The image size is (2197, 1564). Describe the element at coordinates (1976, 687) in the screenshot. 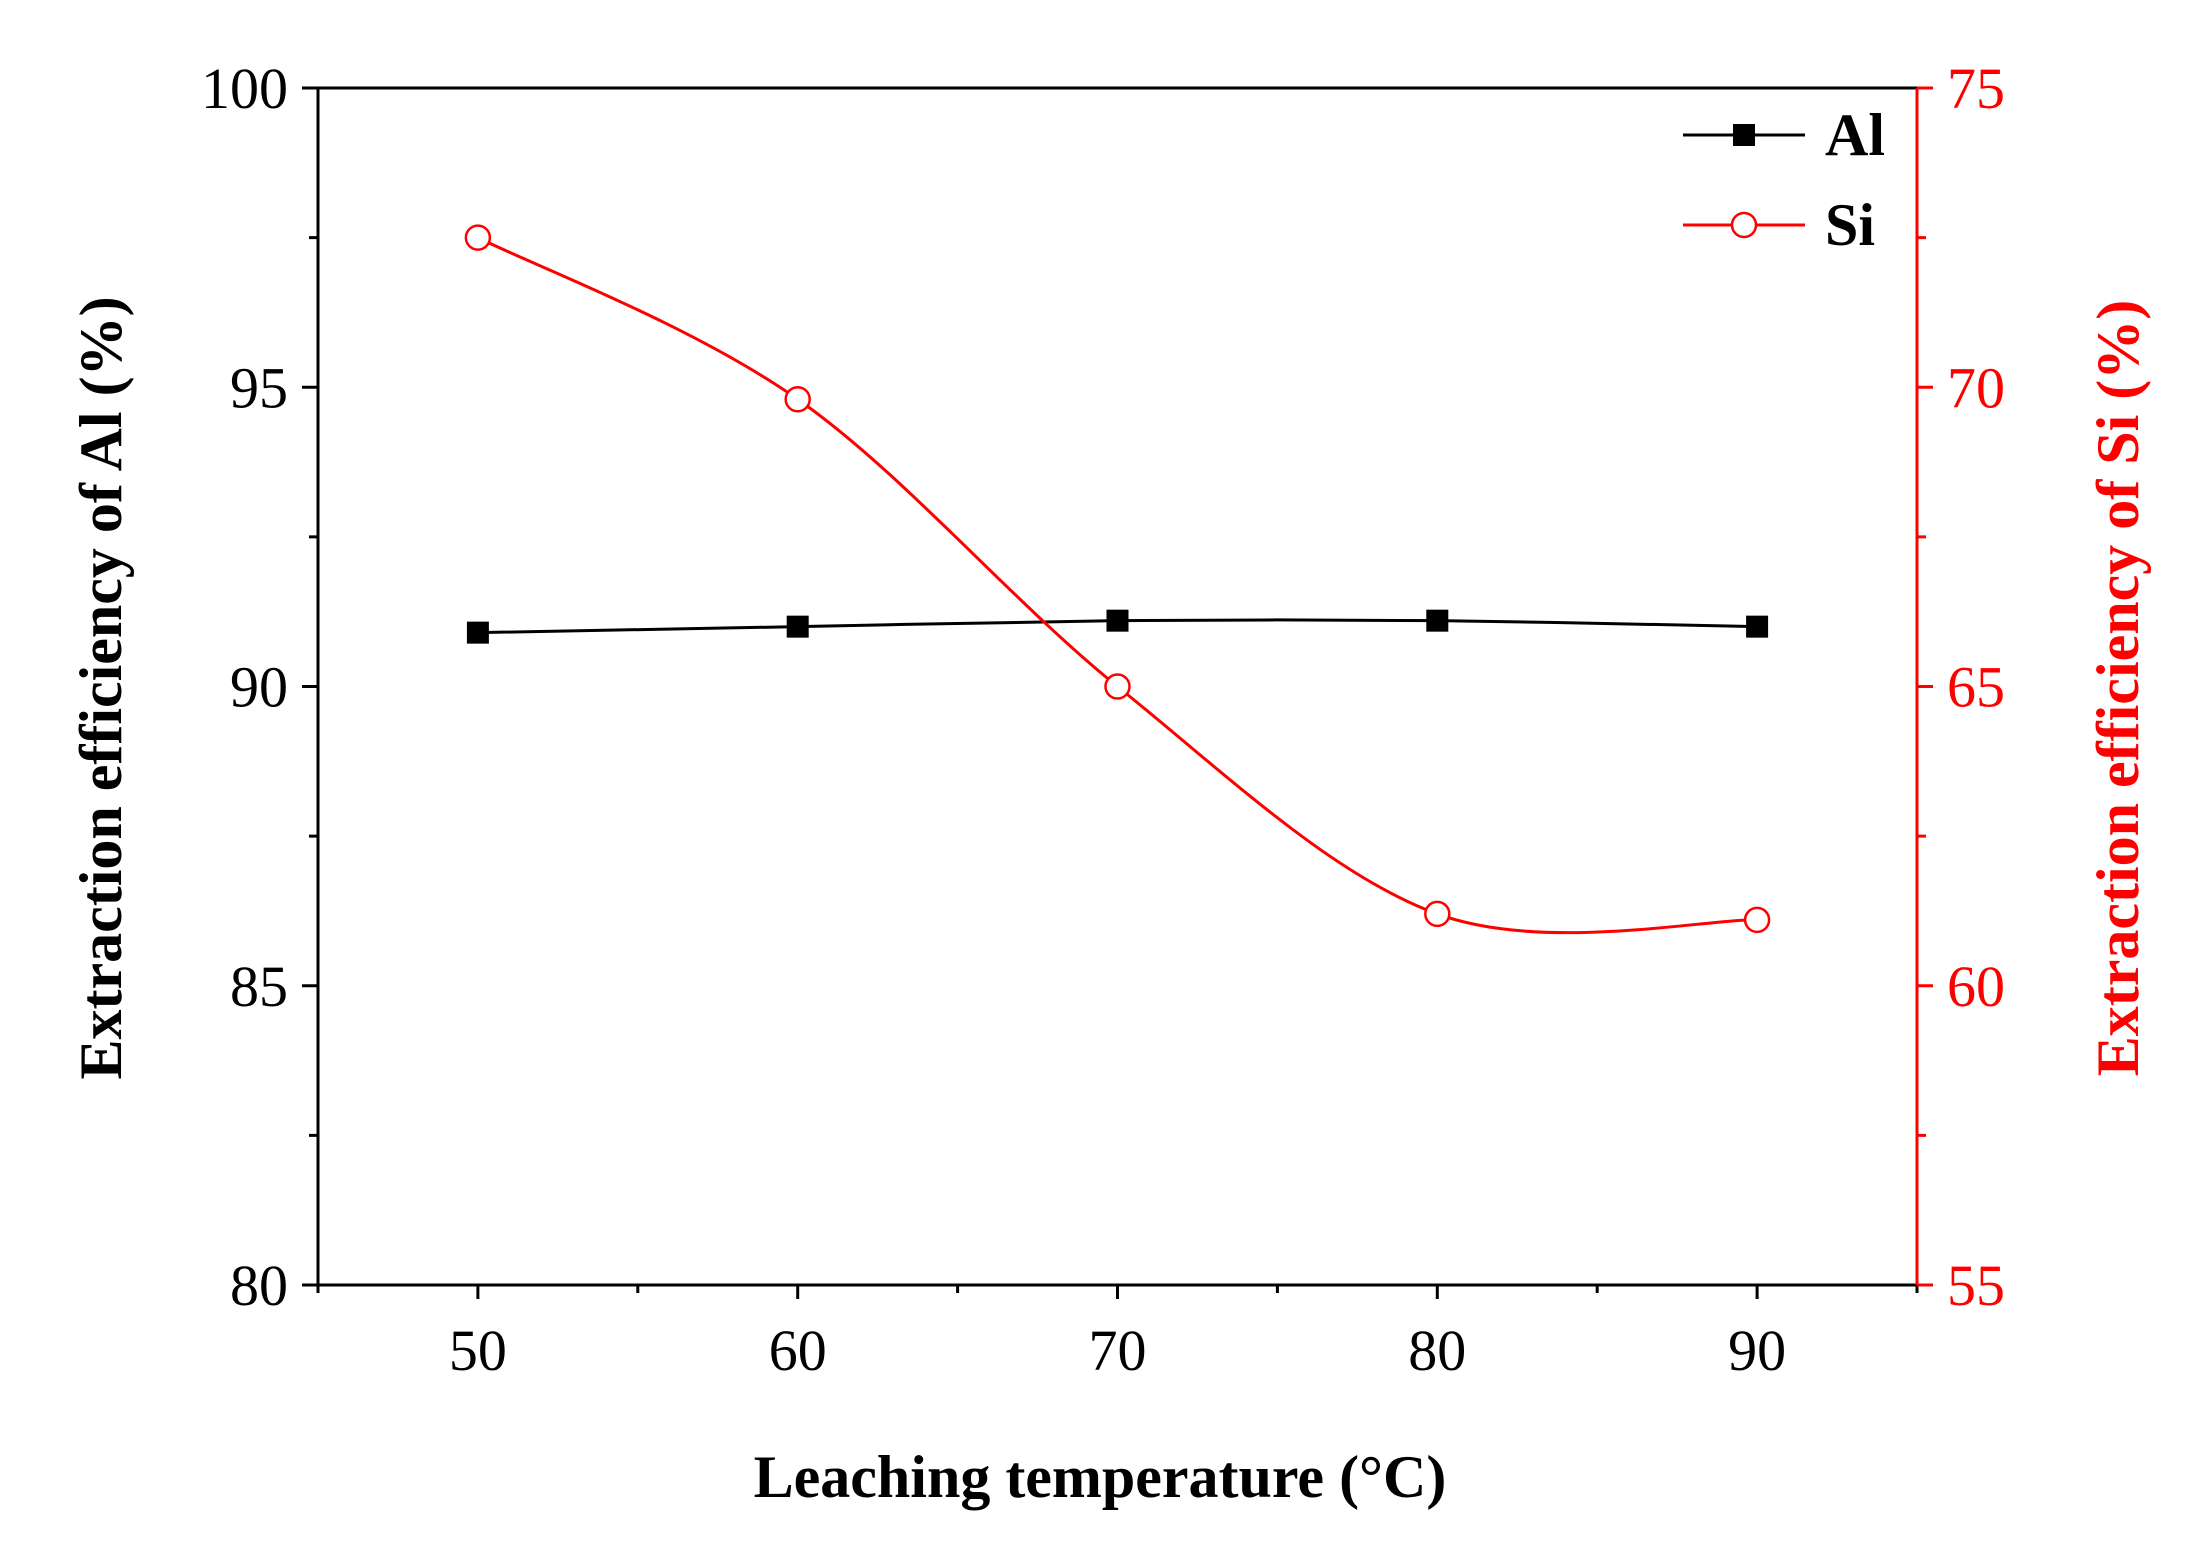

I see `y-right-tick-label: 65` at that location.